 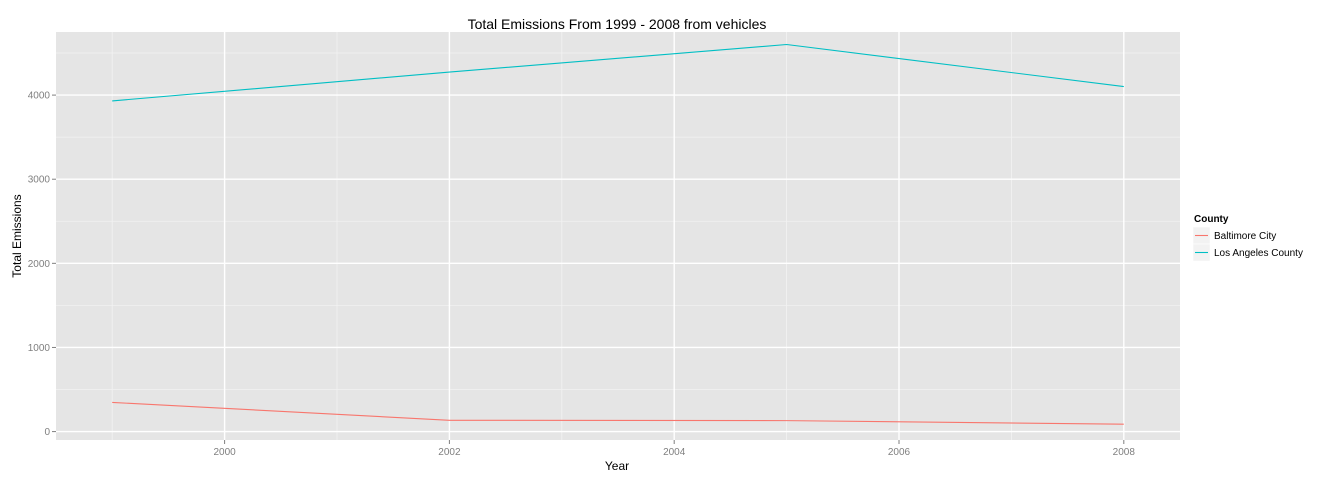 I want to click on x-tick-label: 2002, so click(x=449, y=452).